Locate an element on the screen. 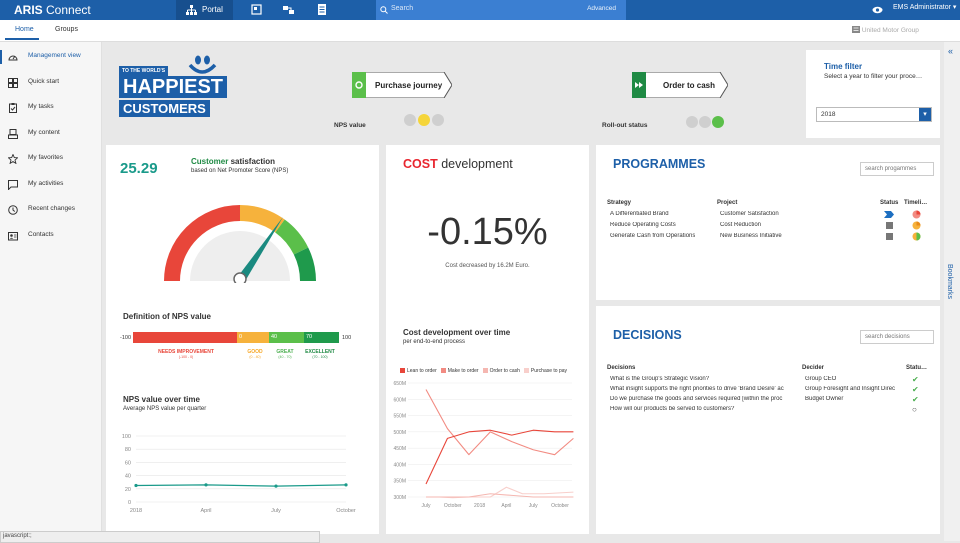  gauge-needle is located at coordinates (259, 250).